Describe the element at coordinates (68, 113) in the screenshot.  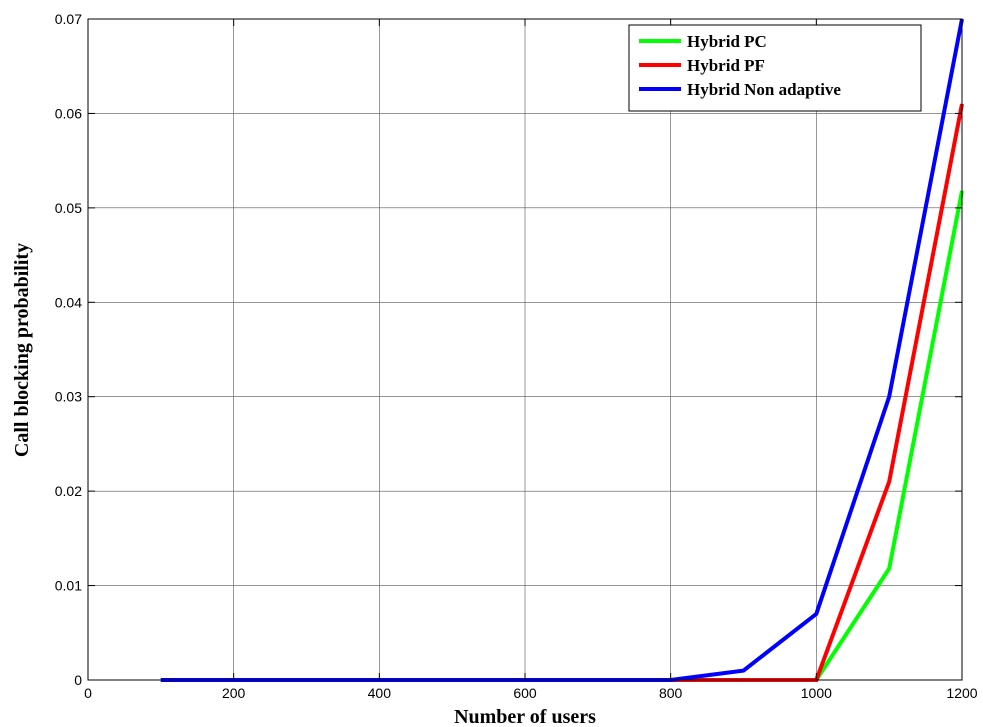
I see `y-tick-label: 0.06` at that location.